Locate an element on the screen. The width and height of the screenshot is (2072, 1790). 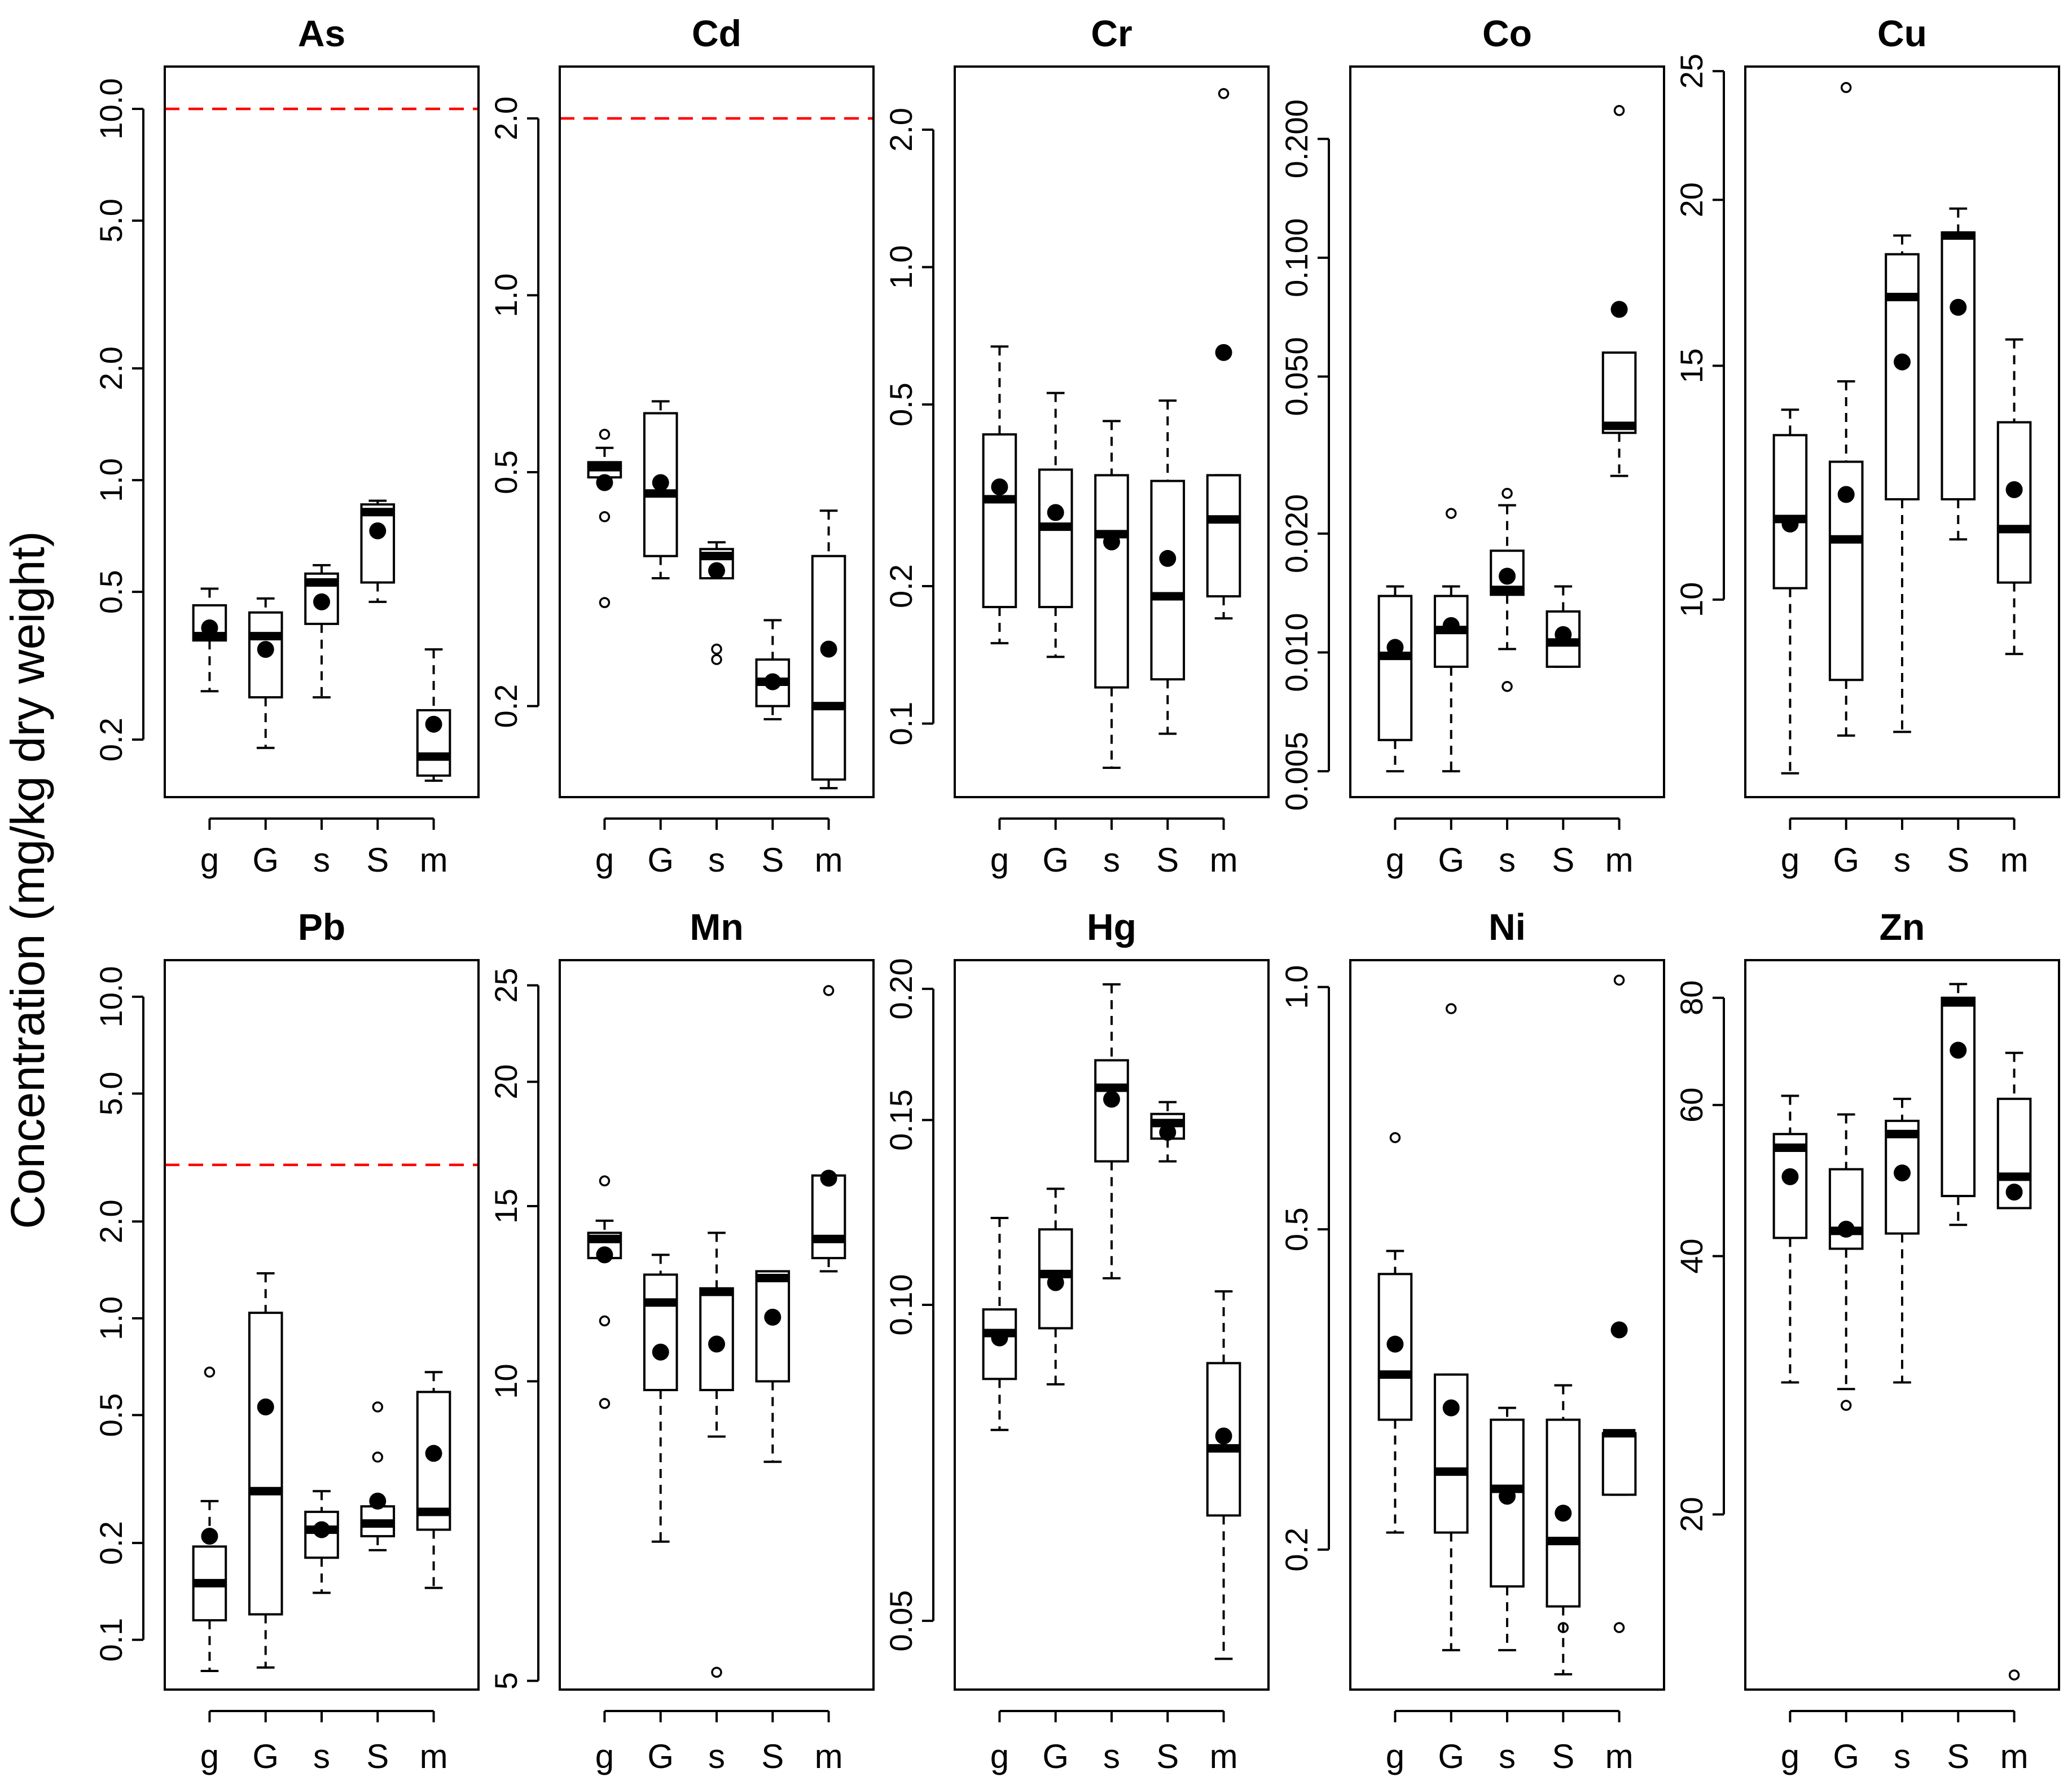
y-tick-label: 10.0 is located at coordinates (111, 108).